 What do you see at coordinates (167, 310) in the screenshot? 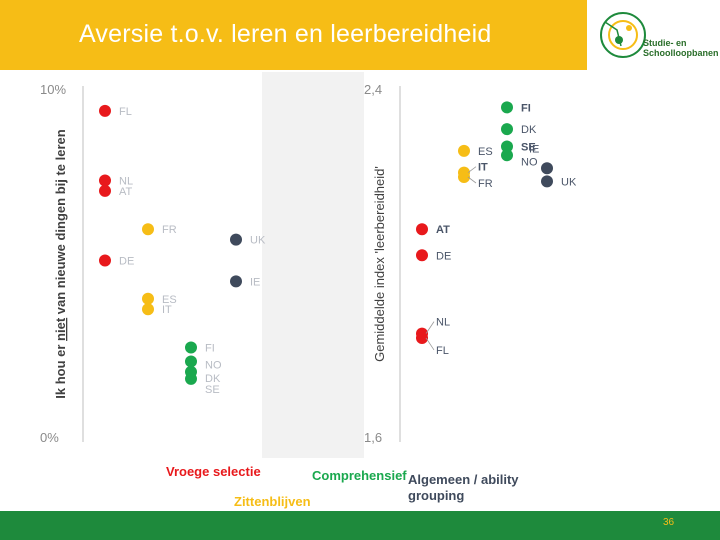
I see `point-label-it-1: IT` at bounding box center [167, 310].